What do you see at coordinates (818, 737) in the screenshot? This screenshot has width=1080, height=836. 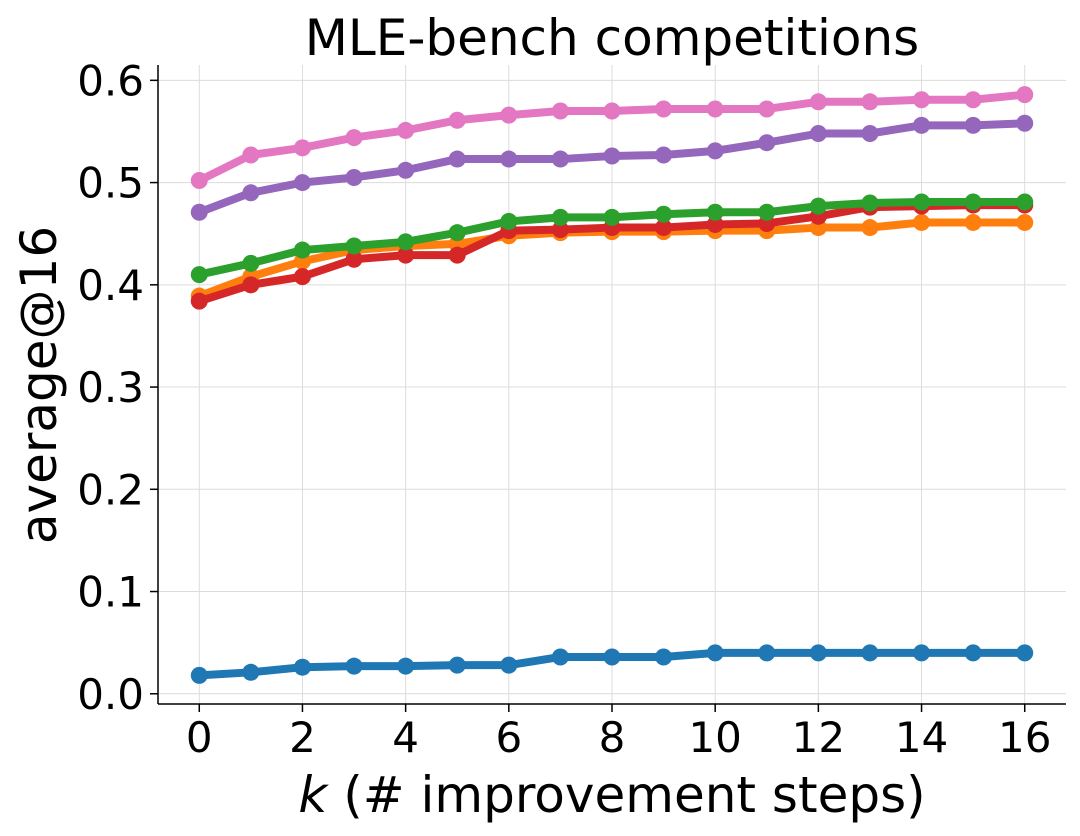 I see `x-tick-label: 12` at bounding box center [818, 737].